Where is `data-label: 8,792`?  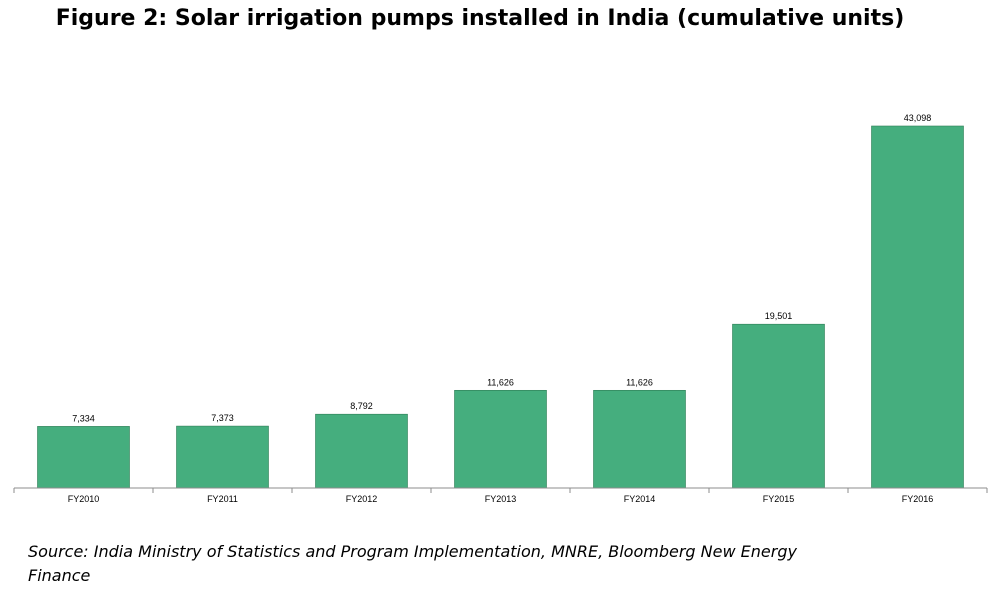
data-label: 8,792 is located at coordinates (361, 406).